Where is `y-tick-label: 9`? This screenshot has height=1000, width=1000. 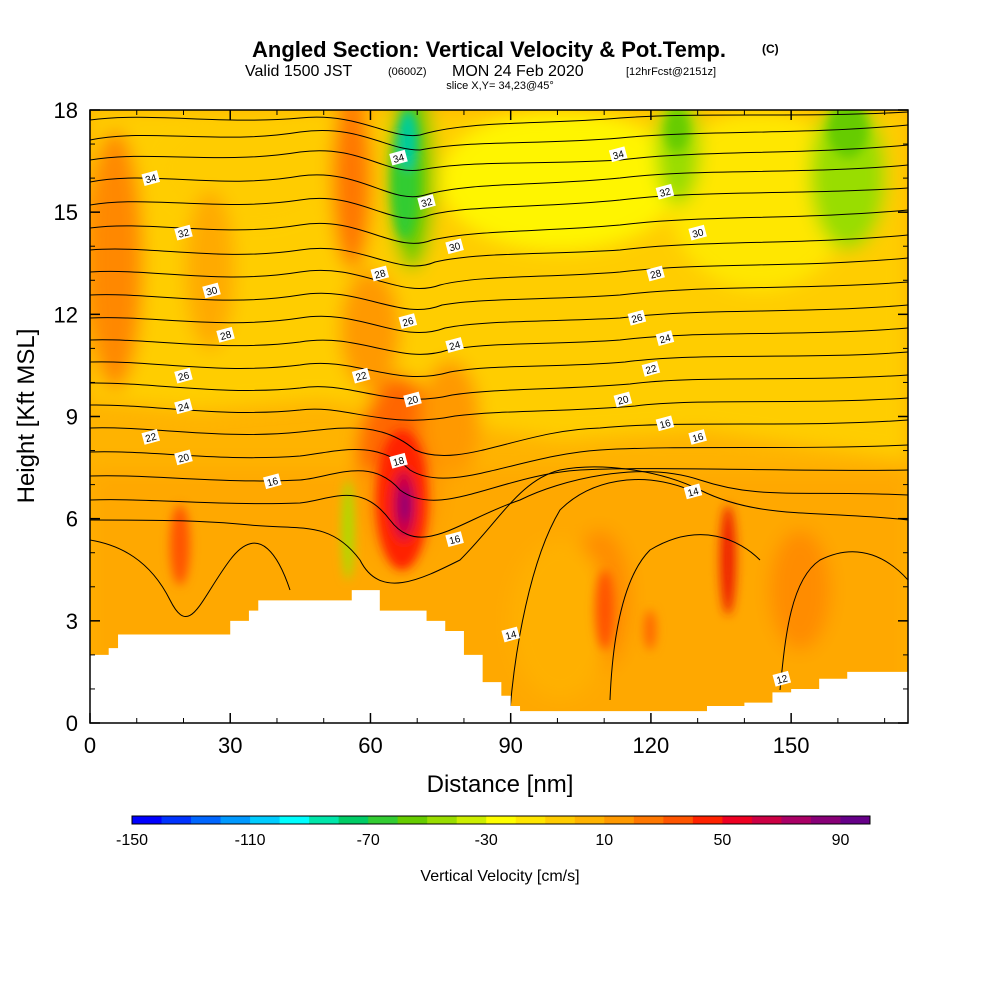
y-tick-label: 9 is located at coordinates (72, 417).